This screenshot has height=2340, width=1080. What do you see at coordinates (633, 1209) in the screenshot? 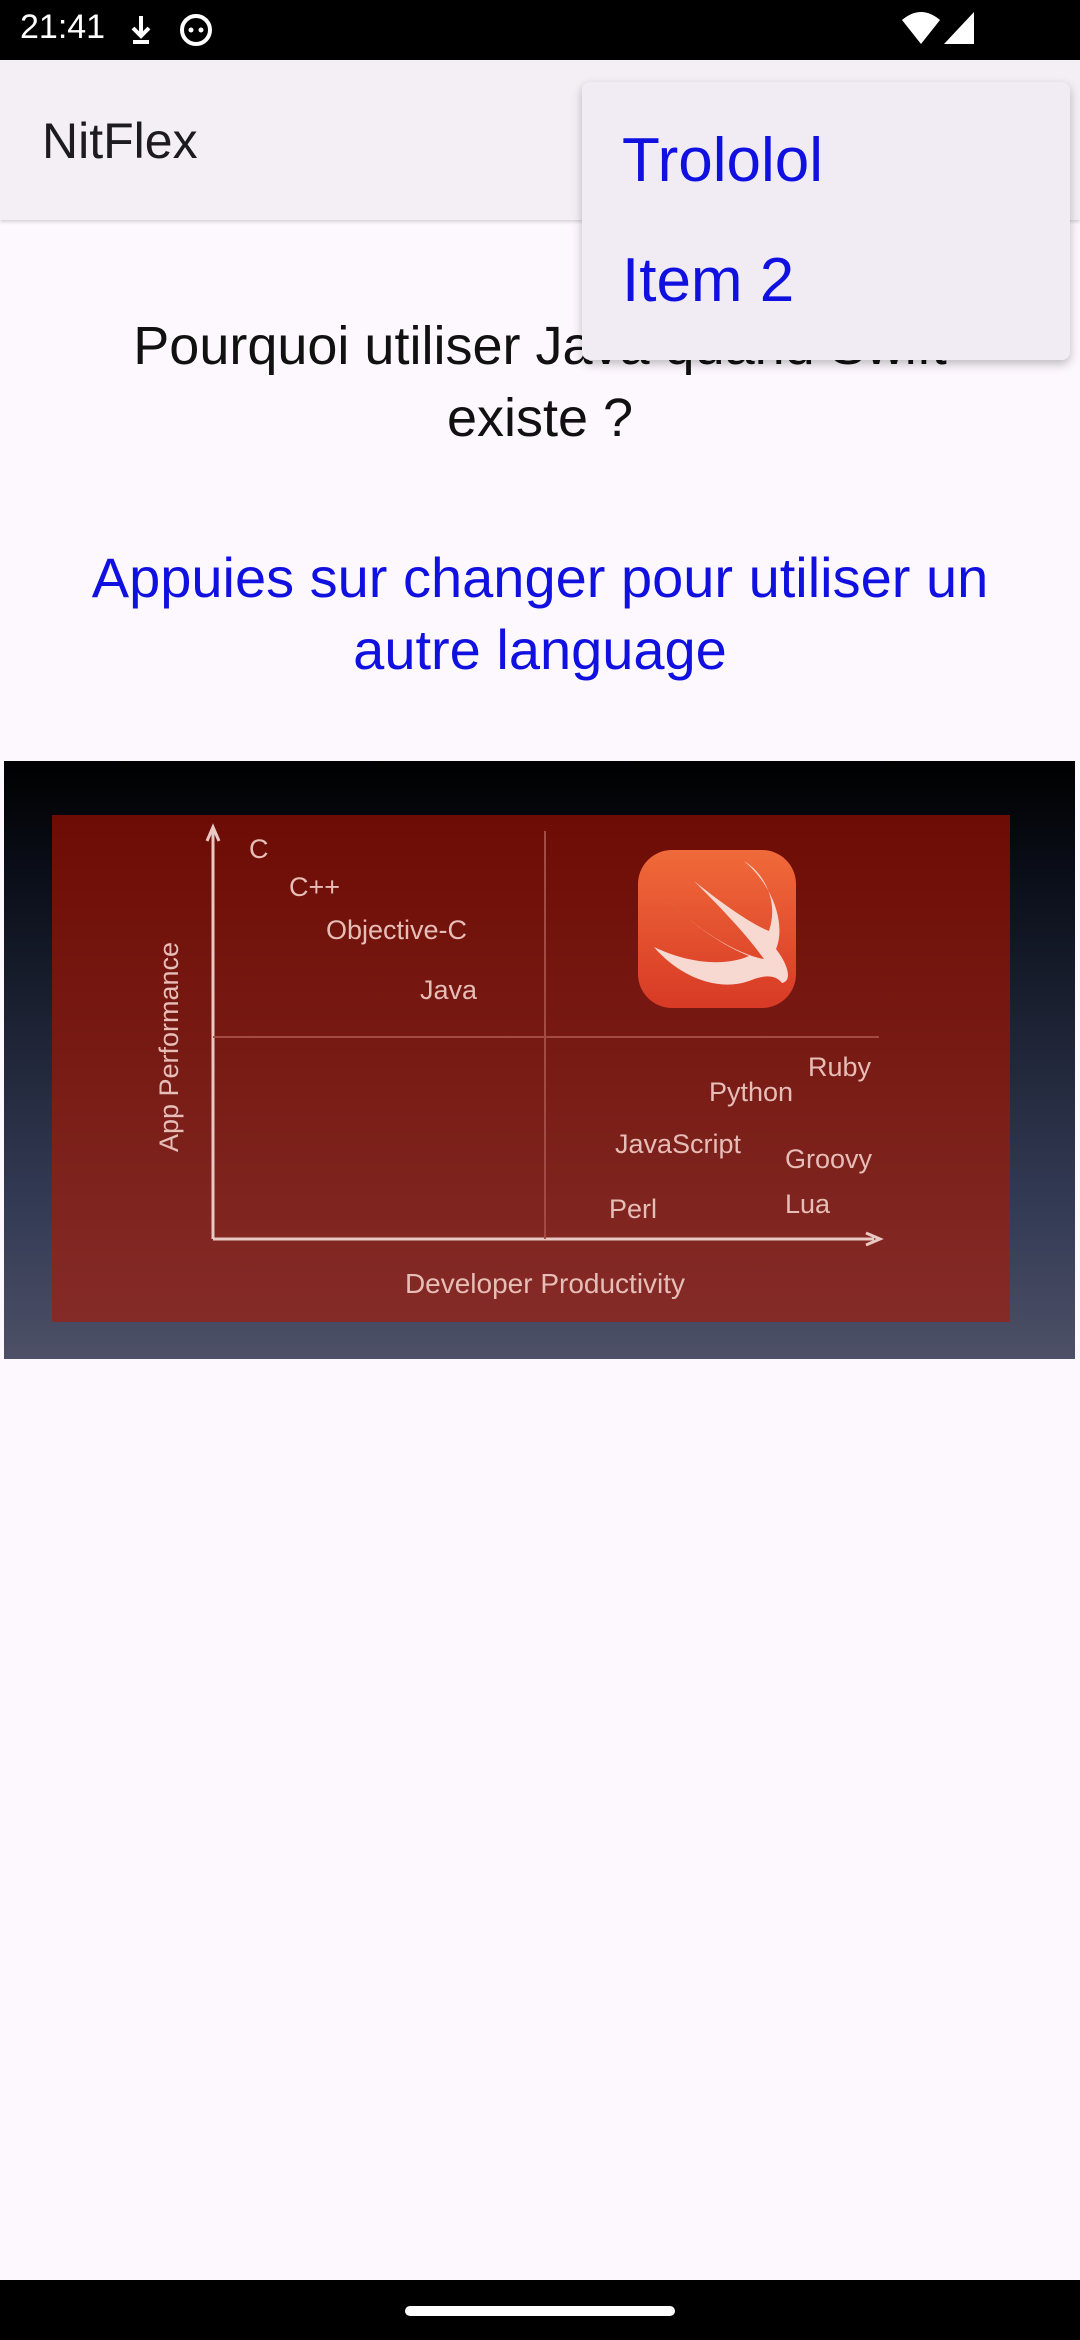
I see `lang-perl: Perl` at bounding box center [633, 1209].